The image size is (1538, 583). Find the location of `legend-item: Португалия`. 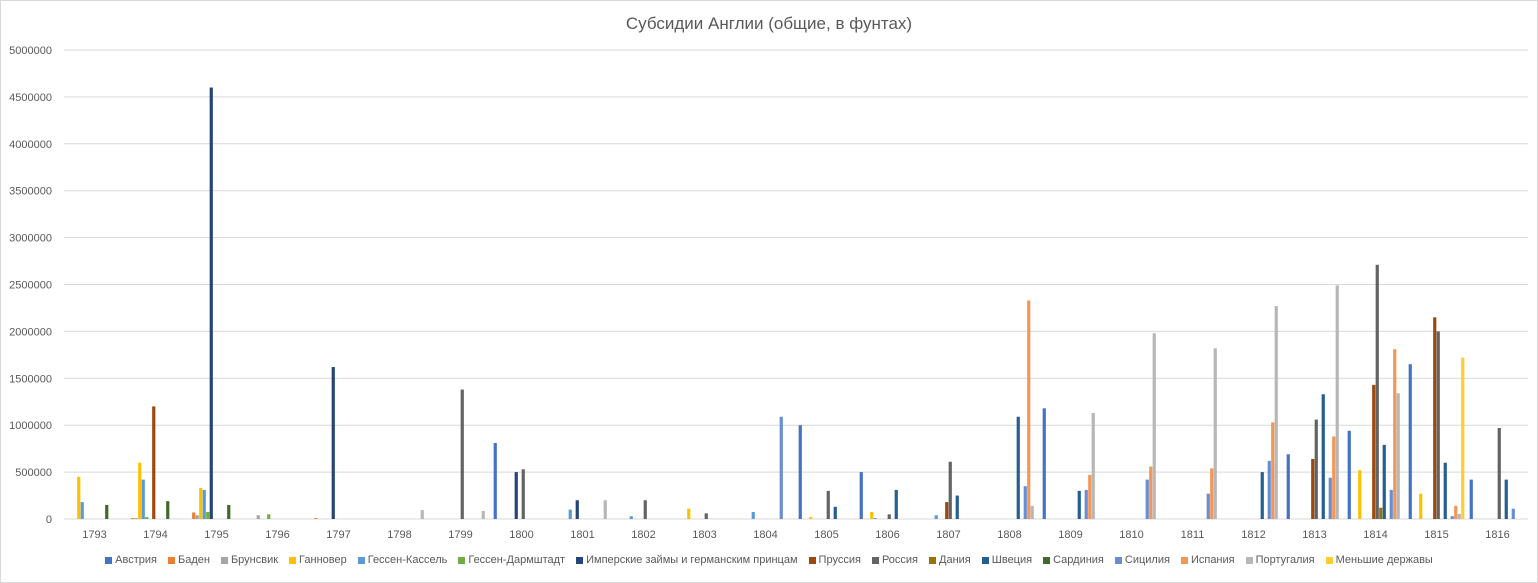

legend-item: Португалия is located at coordinates (1280, 560).